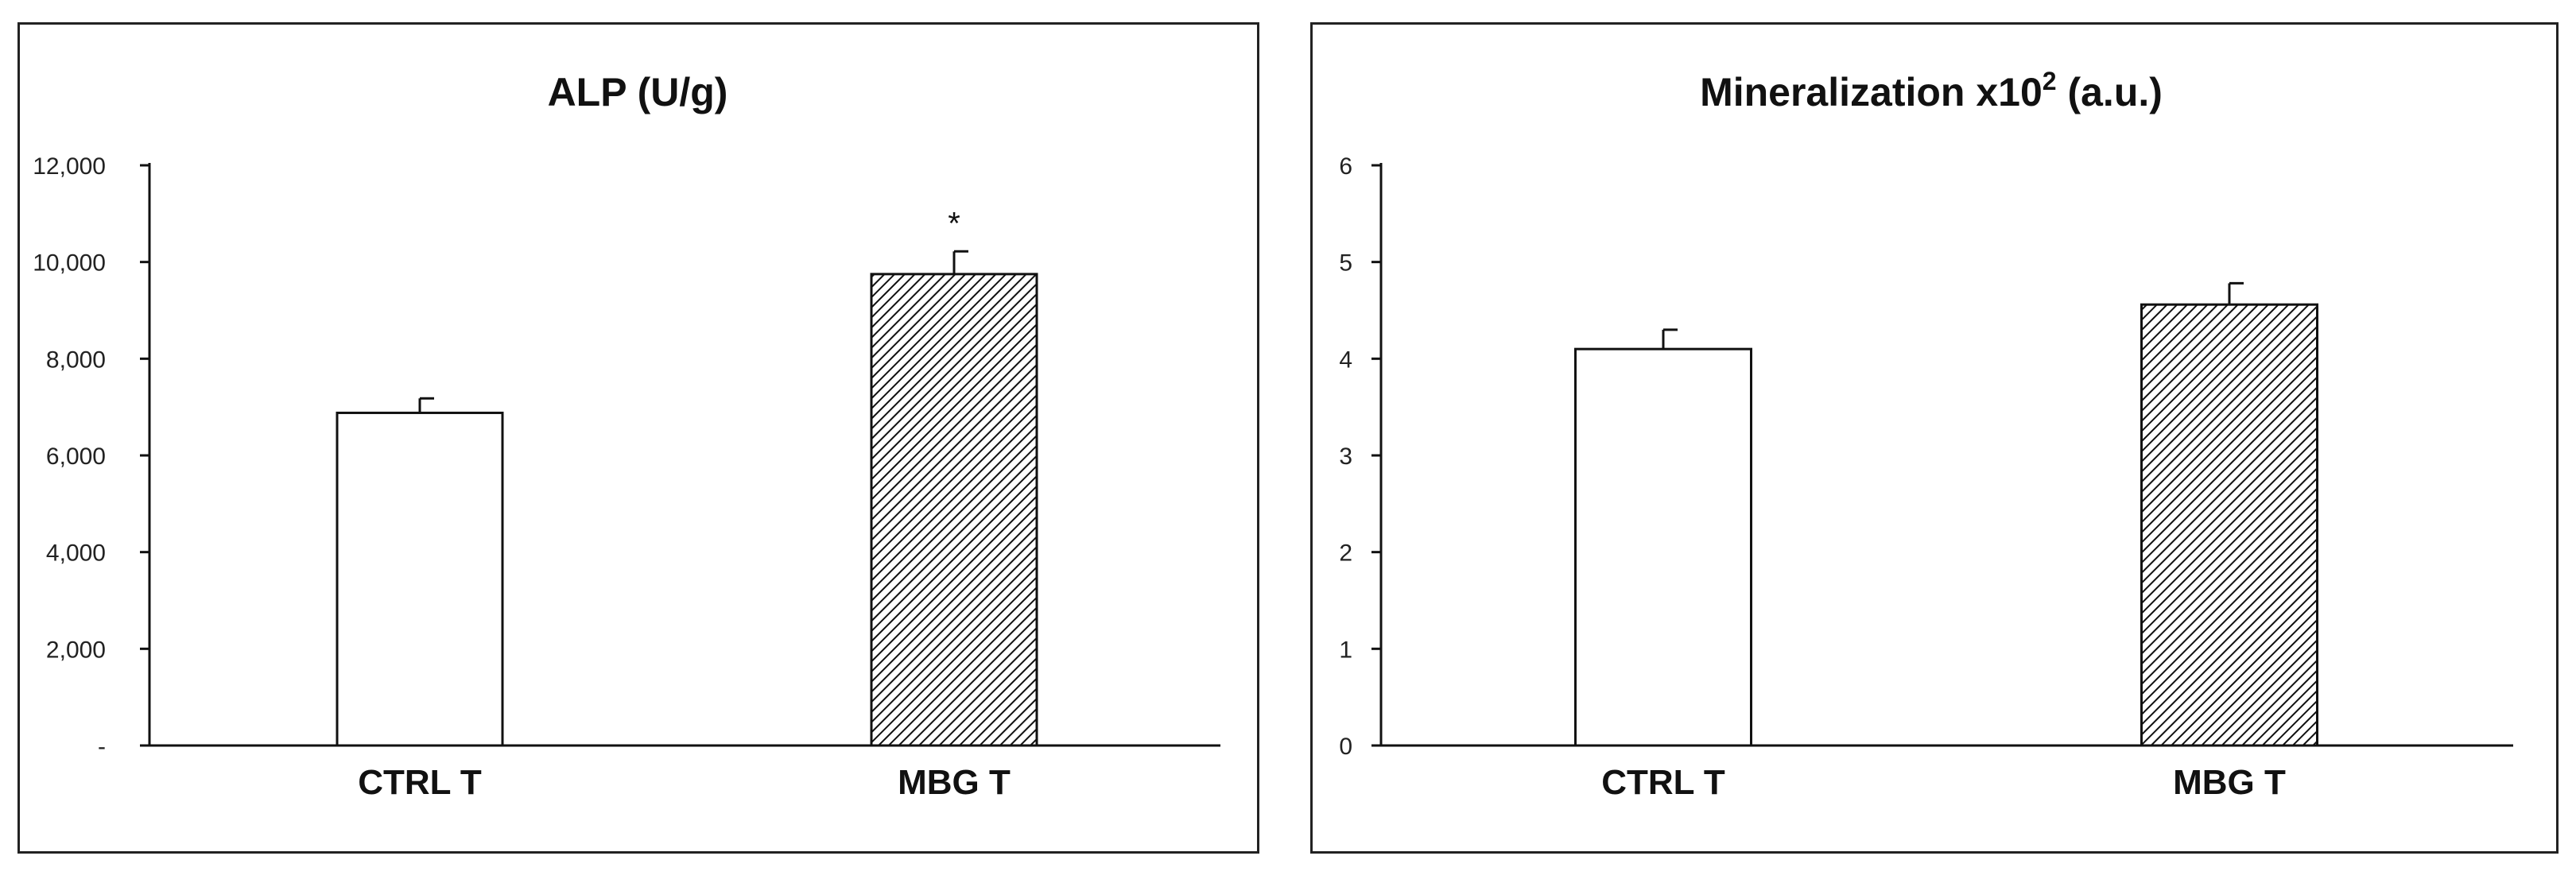 The height and width of the screenshot is (883, 2576). I want to click on alp-chart-title: ALP (U/g), so click(638, 92).